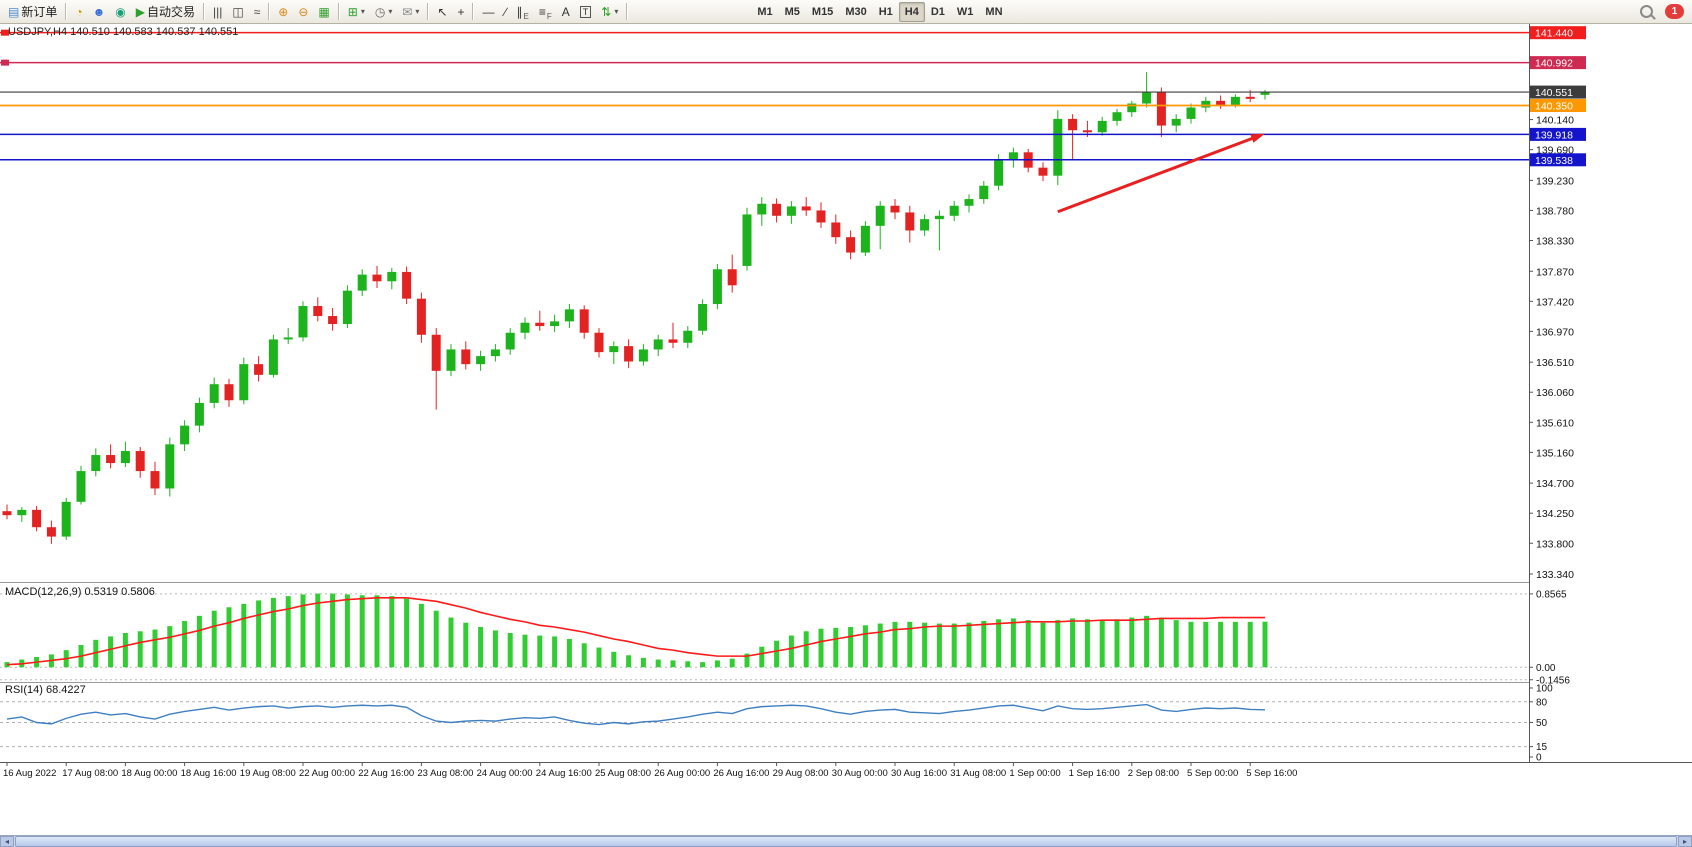 The image size is (1692, 847). What do you see at coordinates (978, 773) in the screenshot?
I see `time-axis-label: 31 Aug 08:00` at bounding box center [978, 773].